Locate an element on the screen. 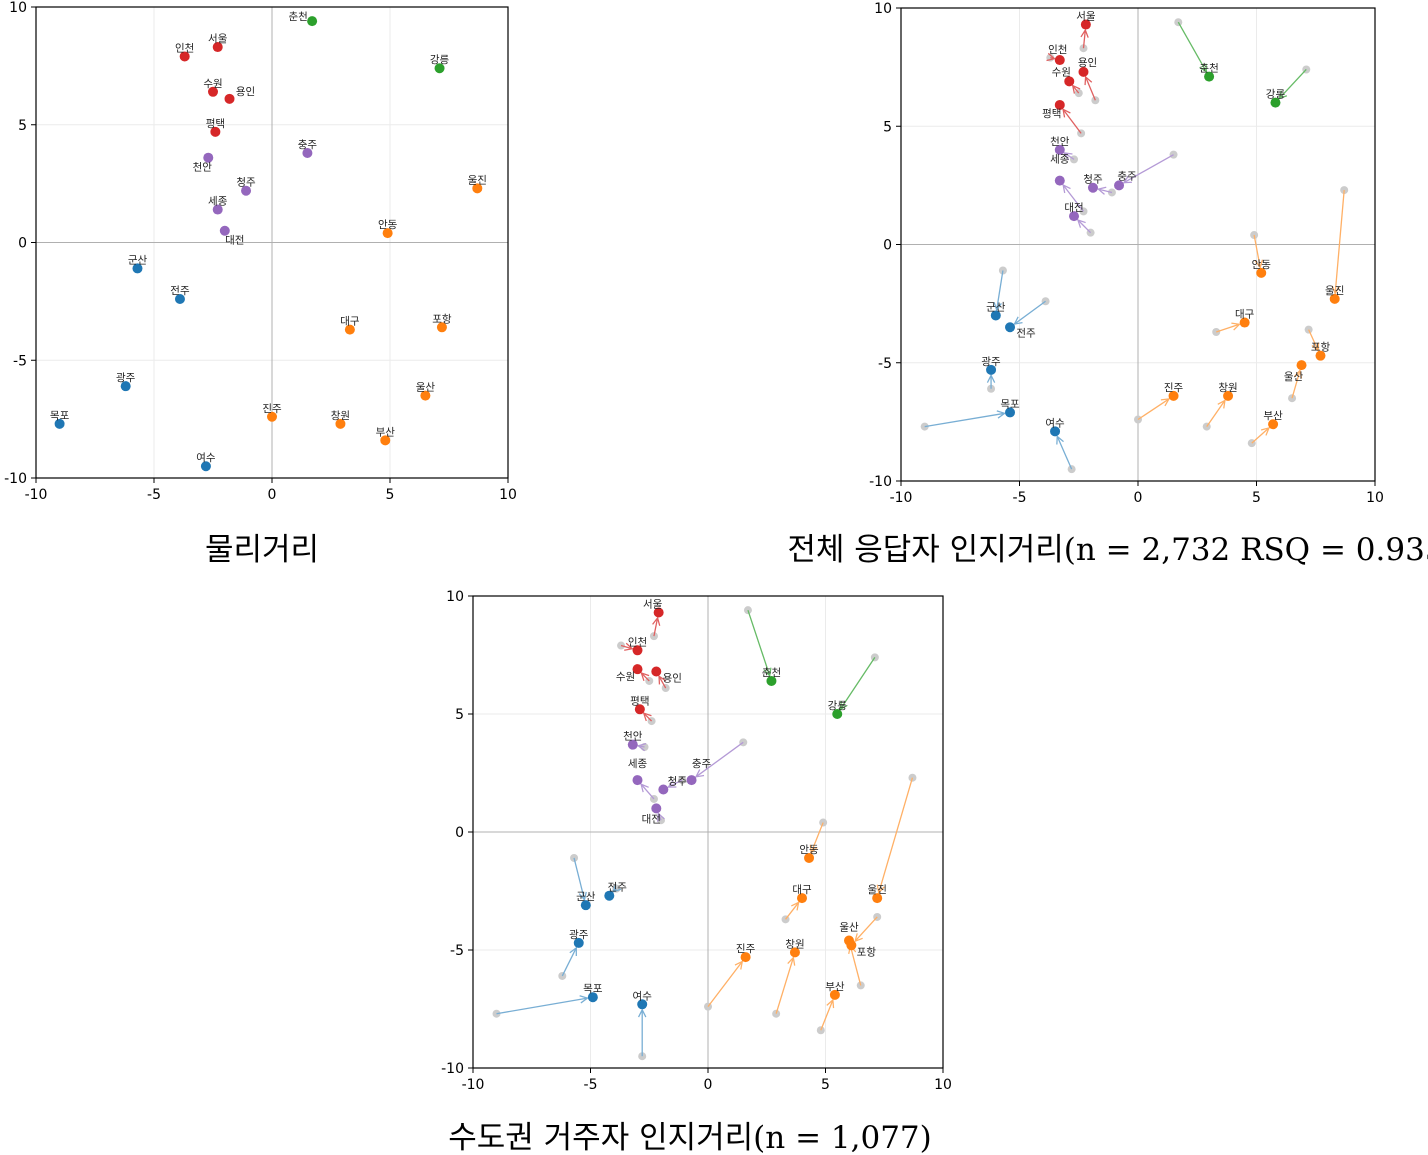 This screenshot has height=1155, width=1428. caption-capital-residents: 수도권 거주자 인지거리(n = 1,077) is located at coordinates (690, 1137).